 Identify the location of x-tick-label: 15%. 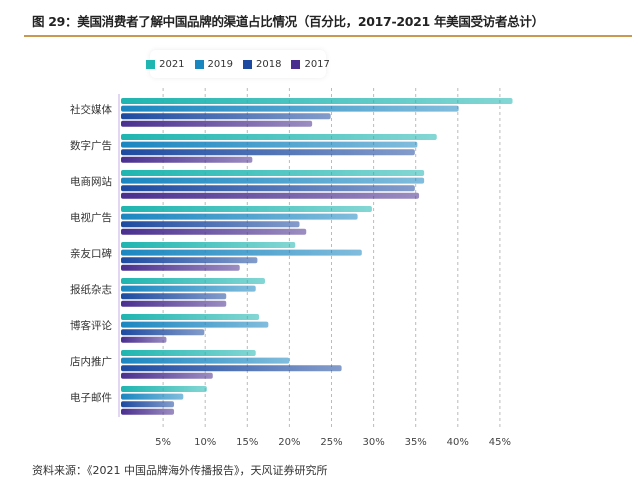
(247, 442).